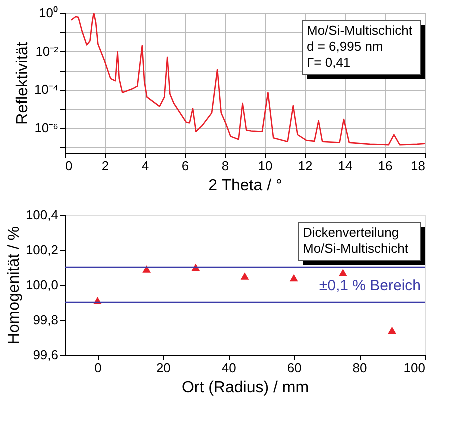 This screenshot has height=421, width=450. Describe the element at coordinates (14, 285) in the screenshot. I see `y-axis-title: Homogenität / %` at that location.